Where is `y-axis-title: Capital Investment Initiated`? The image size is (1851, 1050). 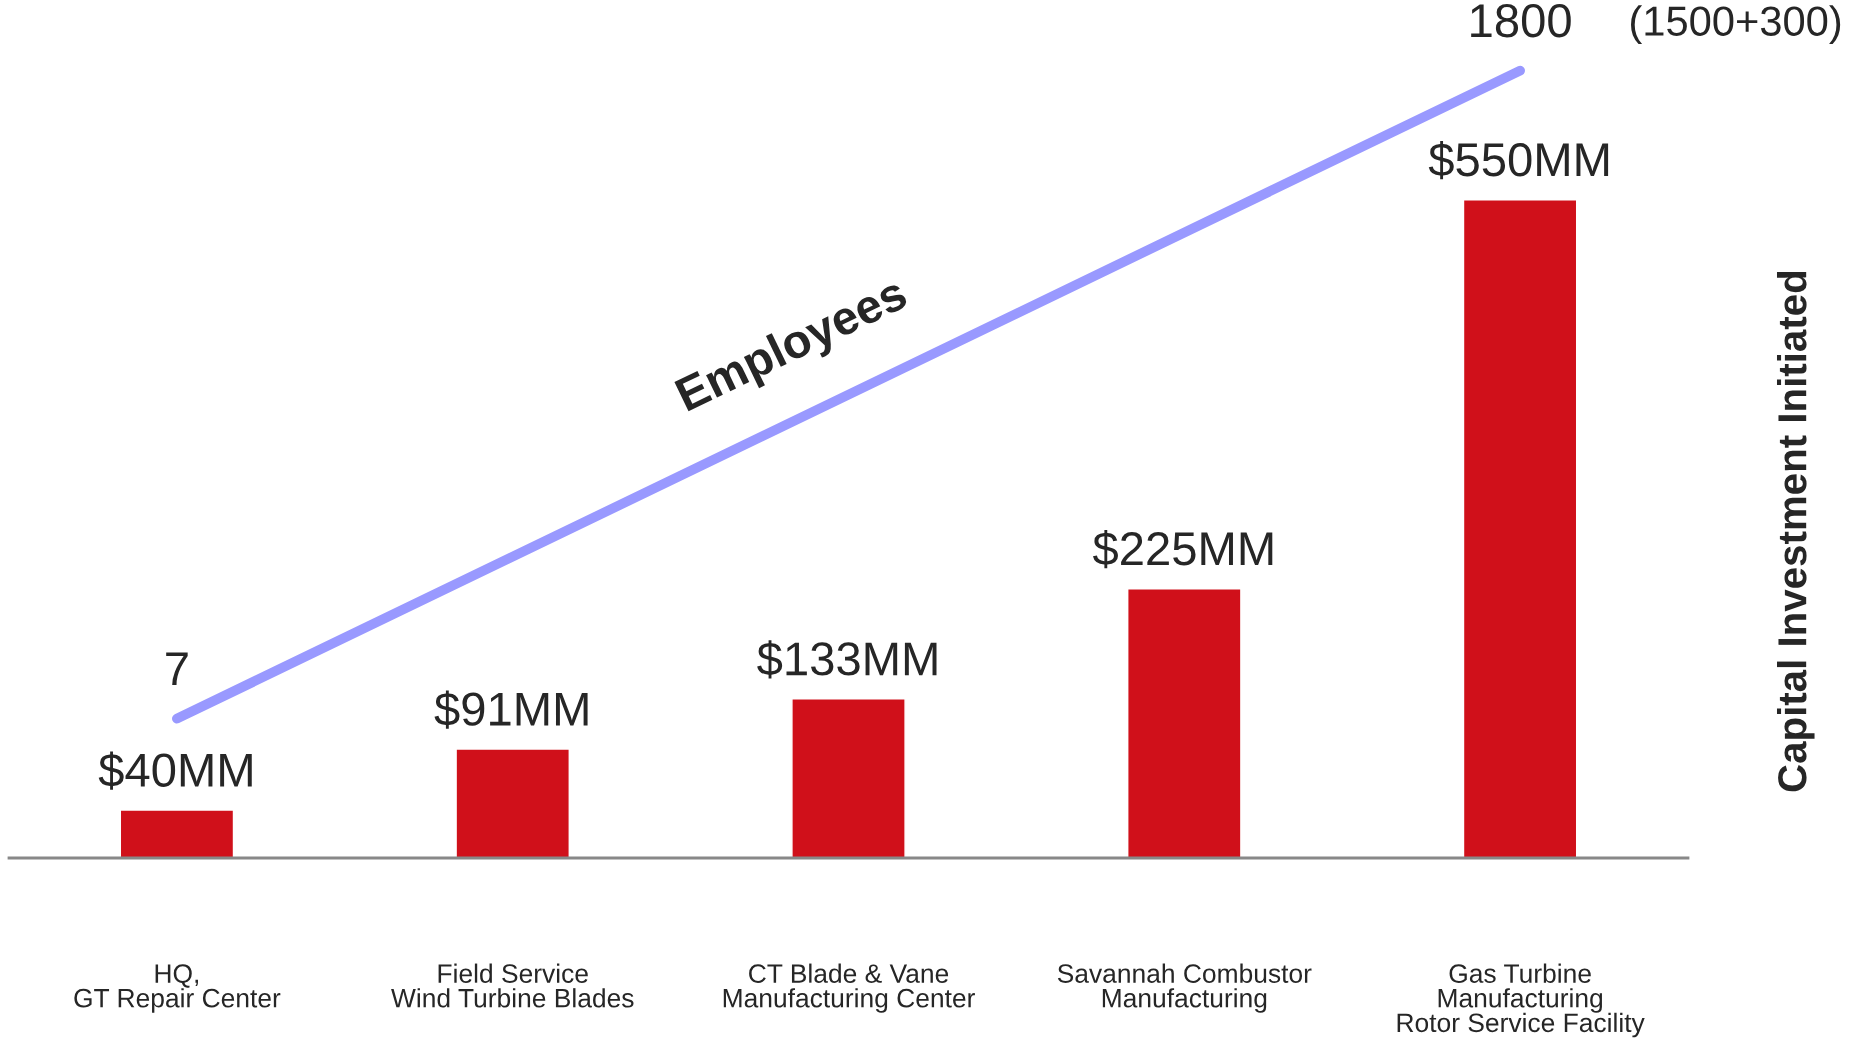 y-axis-title: Capital Investment Initiated is located at coordinates (1795, 531).